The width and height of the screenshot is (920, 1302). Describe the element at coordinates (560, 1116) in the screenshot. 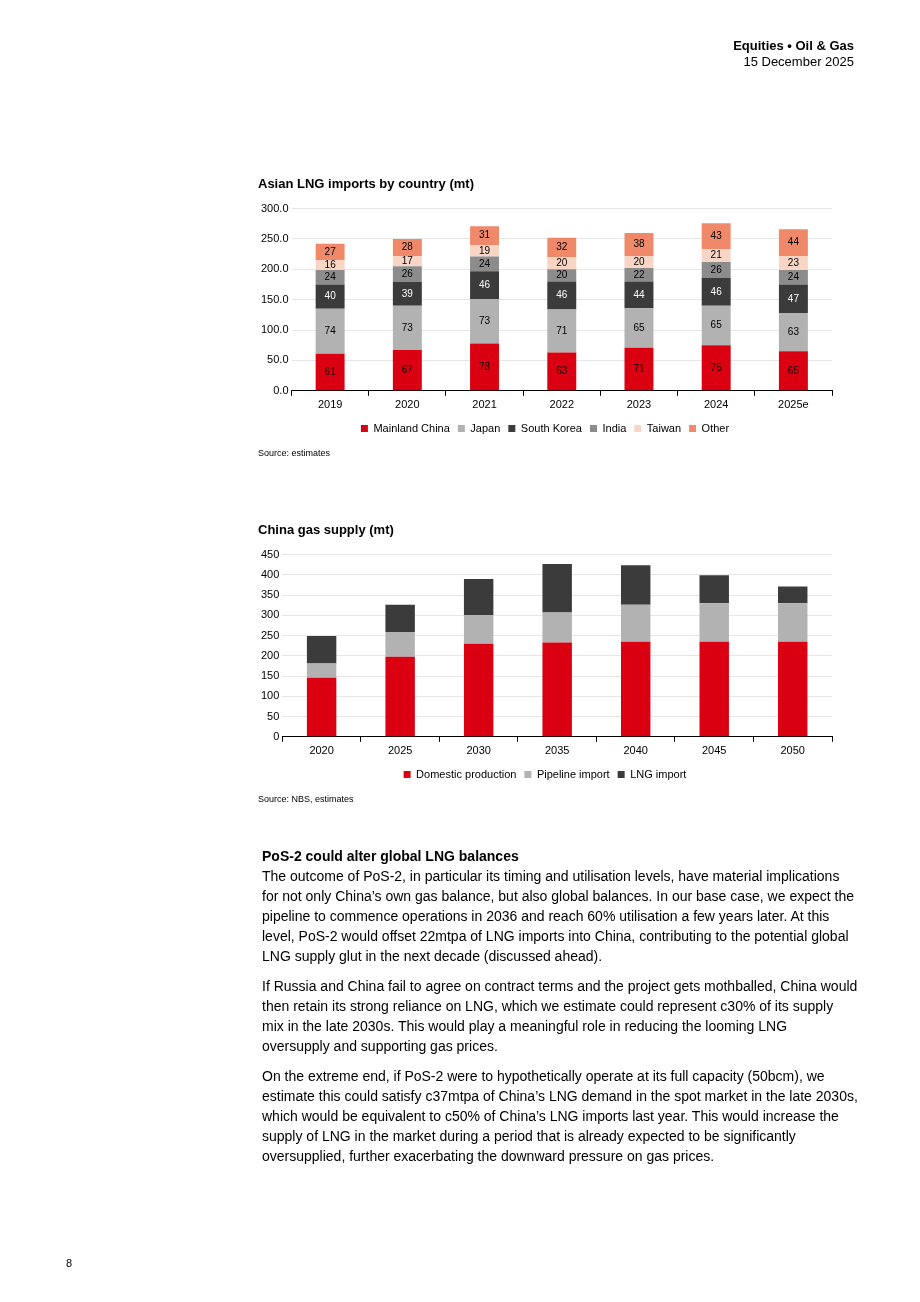

I see `text: On the extreme end, if PoS-2 were to hypothetically operate at its full capacity (50bcm), we estimate this could satisfy c37mtpa of China’s LNG demand in the spot market in the late 2030s, which would be equivalent to c50% of China’s LNG imports last year. This would increase the supply of LNG in the market during a period that is already expected to be significantly oversupplied, further exacerbating the downward pressure on gas prices.` at that location.